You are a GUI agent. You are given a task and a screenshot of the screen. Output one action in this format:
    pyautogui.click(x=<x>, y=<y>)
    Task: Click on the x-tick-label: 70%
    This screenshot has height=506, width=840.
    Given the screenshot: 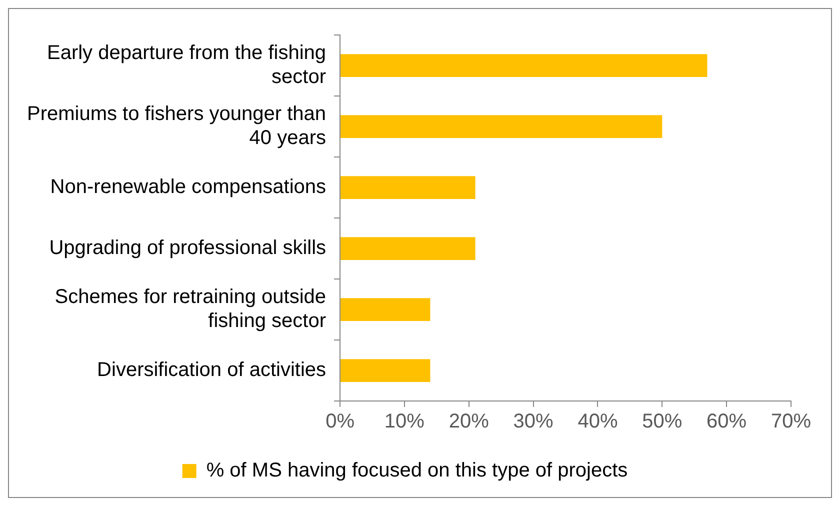 What is the action you would take?
    pyautogui.click(x=791, y=421)
    